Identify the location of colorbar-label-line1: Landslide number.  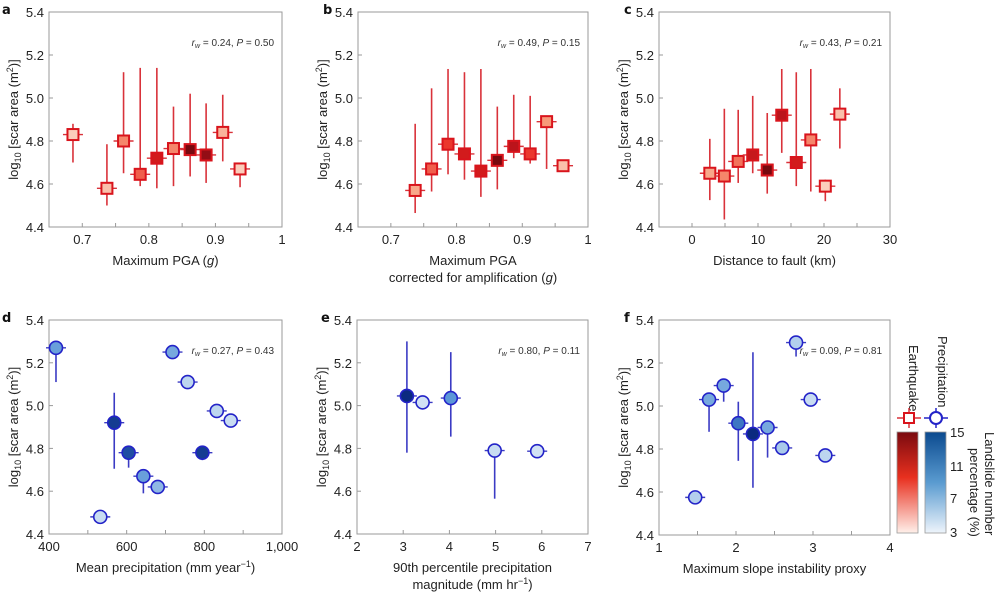
(989, 484).